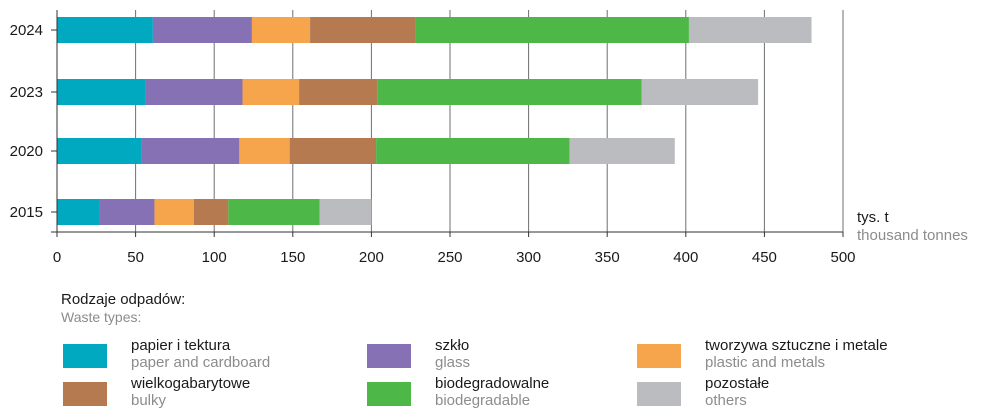 The image size is (992, 415). Describe the element at coordinates (842, 257) in the screenshot. I see `x-tick-label: 500` at that location.